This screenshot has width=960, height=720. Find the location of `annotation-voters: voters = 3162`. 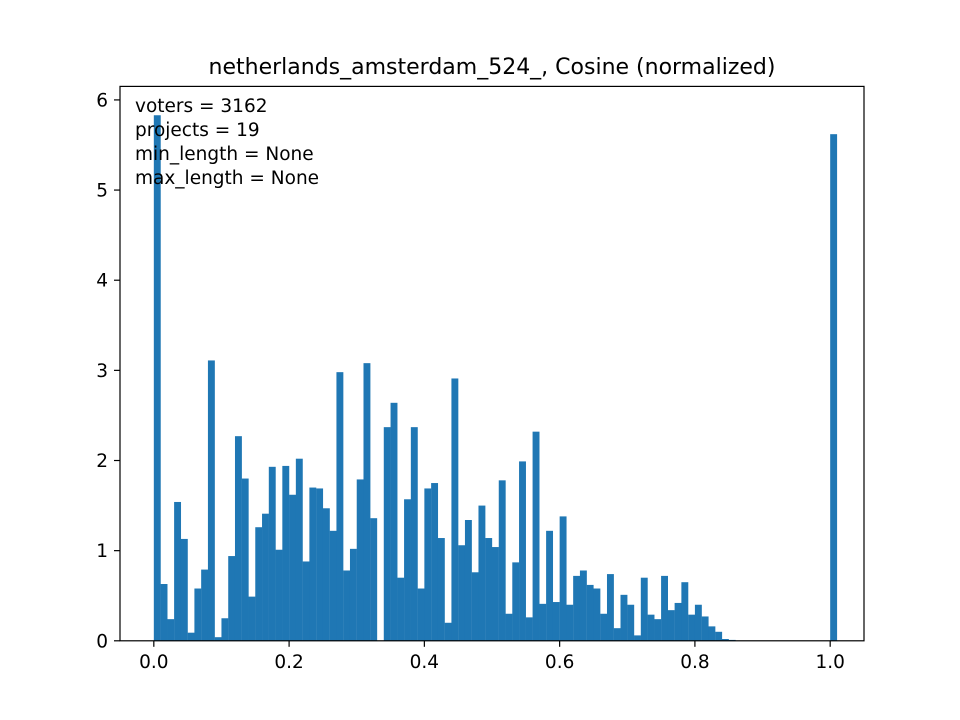

annotation-voters: voters = 3162 is located at coordinates (201, 106).